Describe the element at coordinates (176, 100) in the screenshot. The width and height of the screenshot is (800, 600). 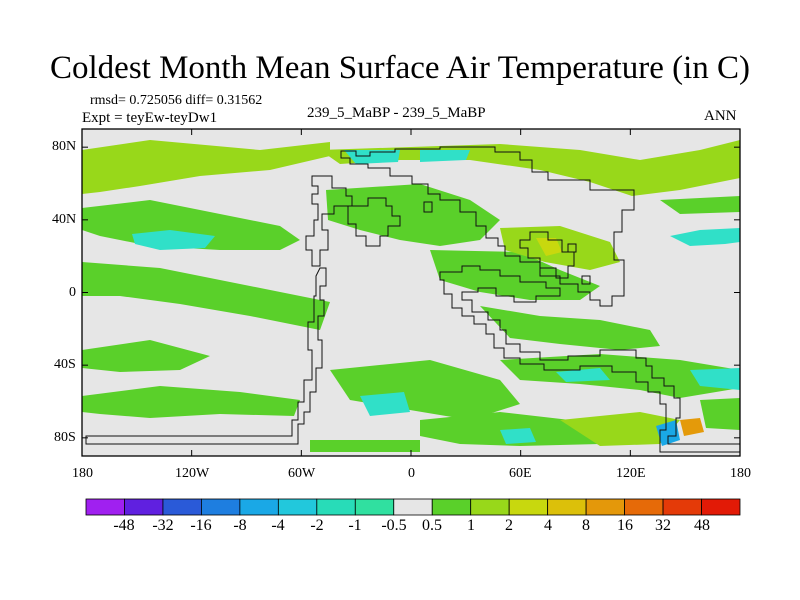
I see `stats-line: rmsd= 0.725056 diff= 0.31562` at that location.